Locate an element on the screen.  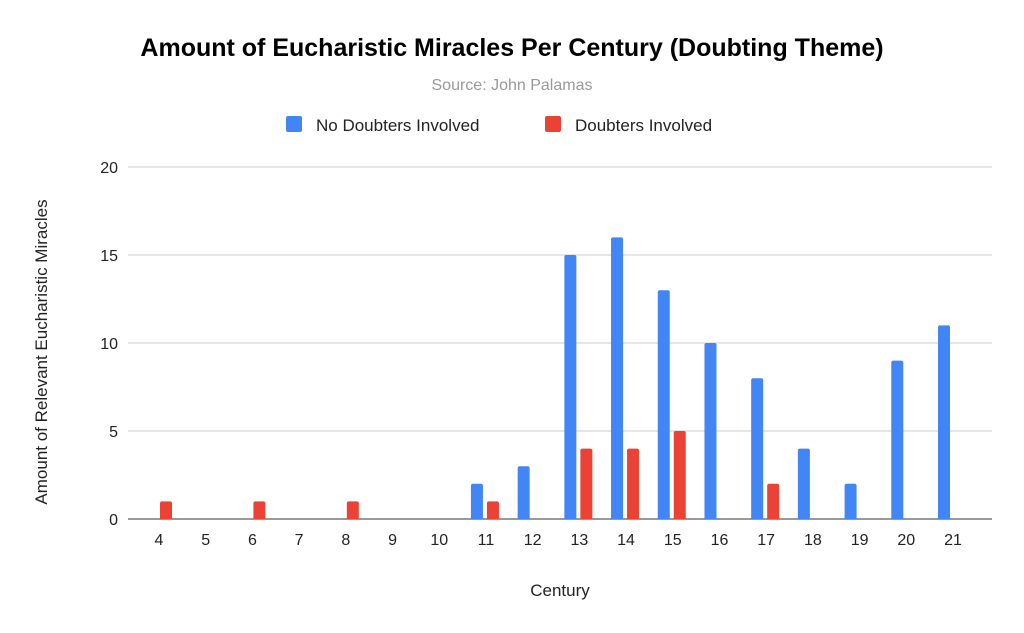
y-tick-label: 20 is located at coordinates (109, 168).